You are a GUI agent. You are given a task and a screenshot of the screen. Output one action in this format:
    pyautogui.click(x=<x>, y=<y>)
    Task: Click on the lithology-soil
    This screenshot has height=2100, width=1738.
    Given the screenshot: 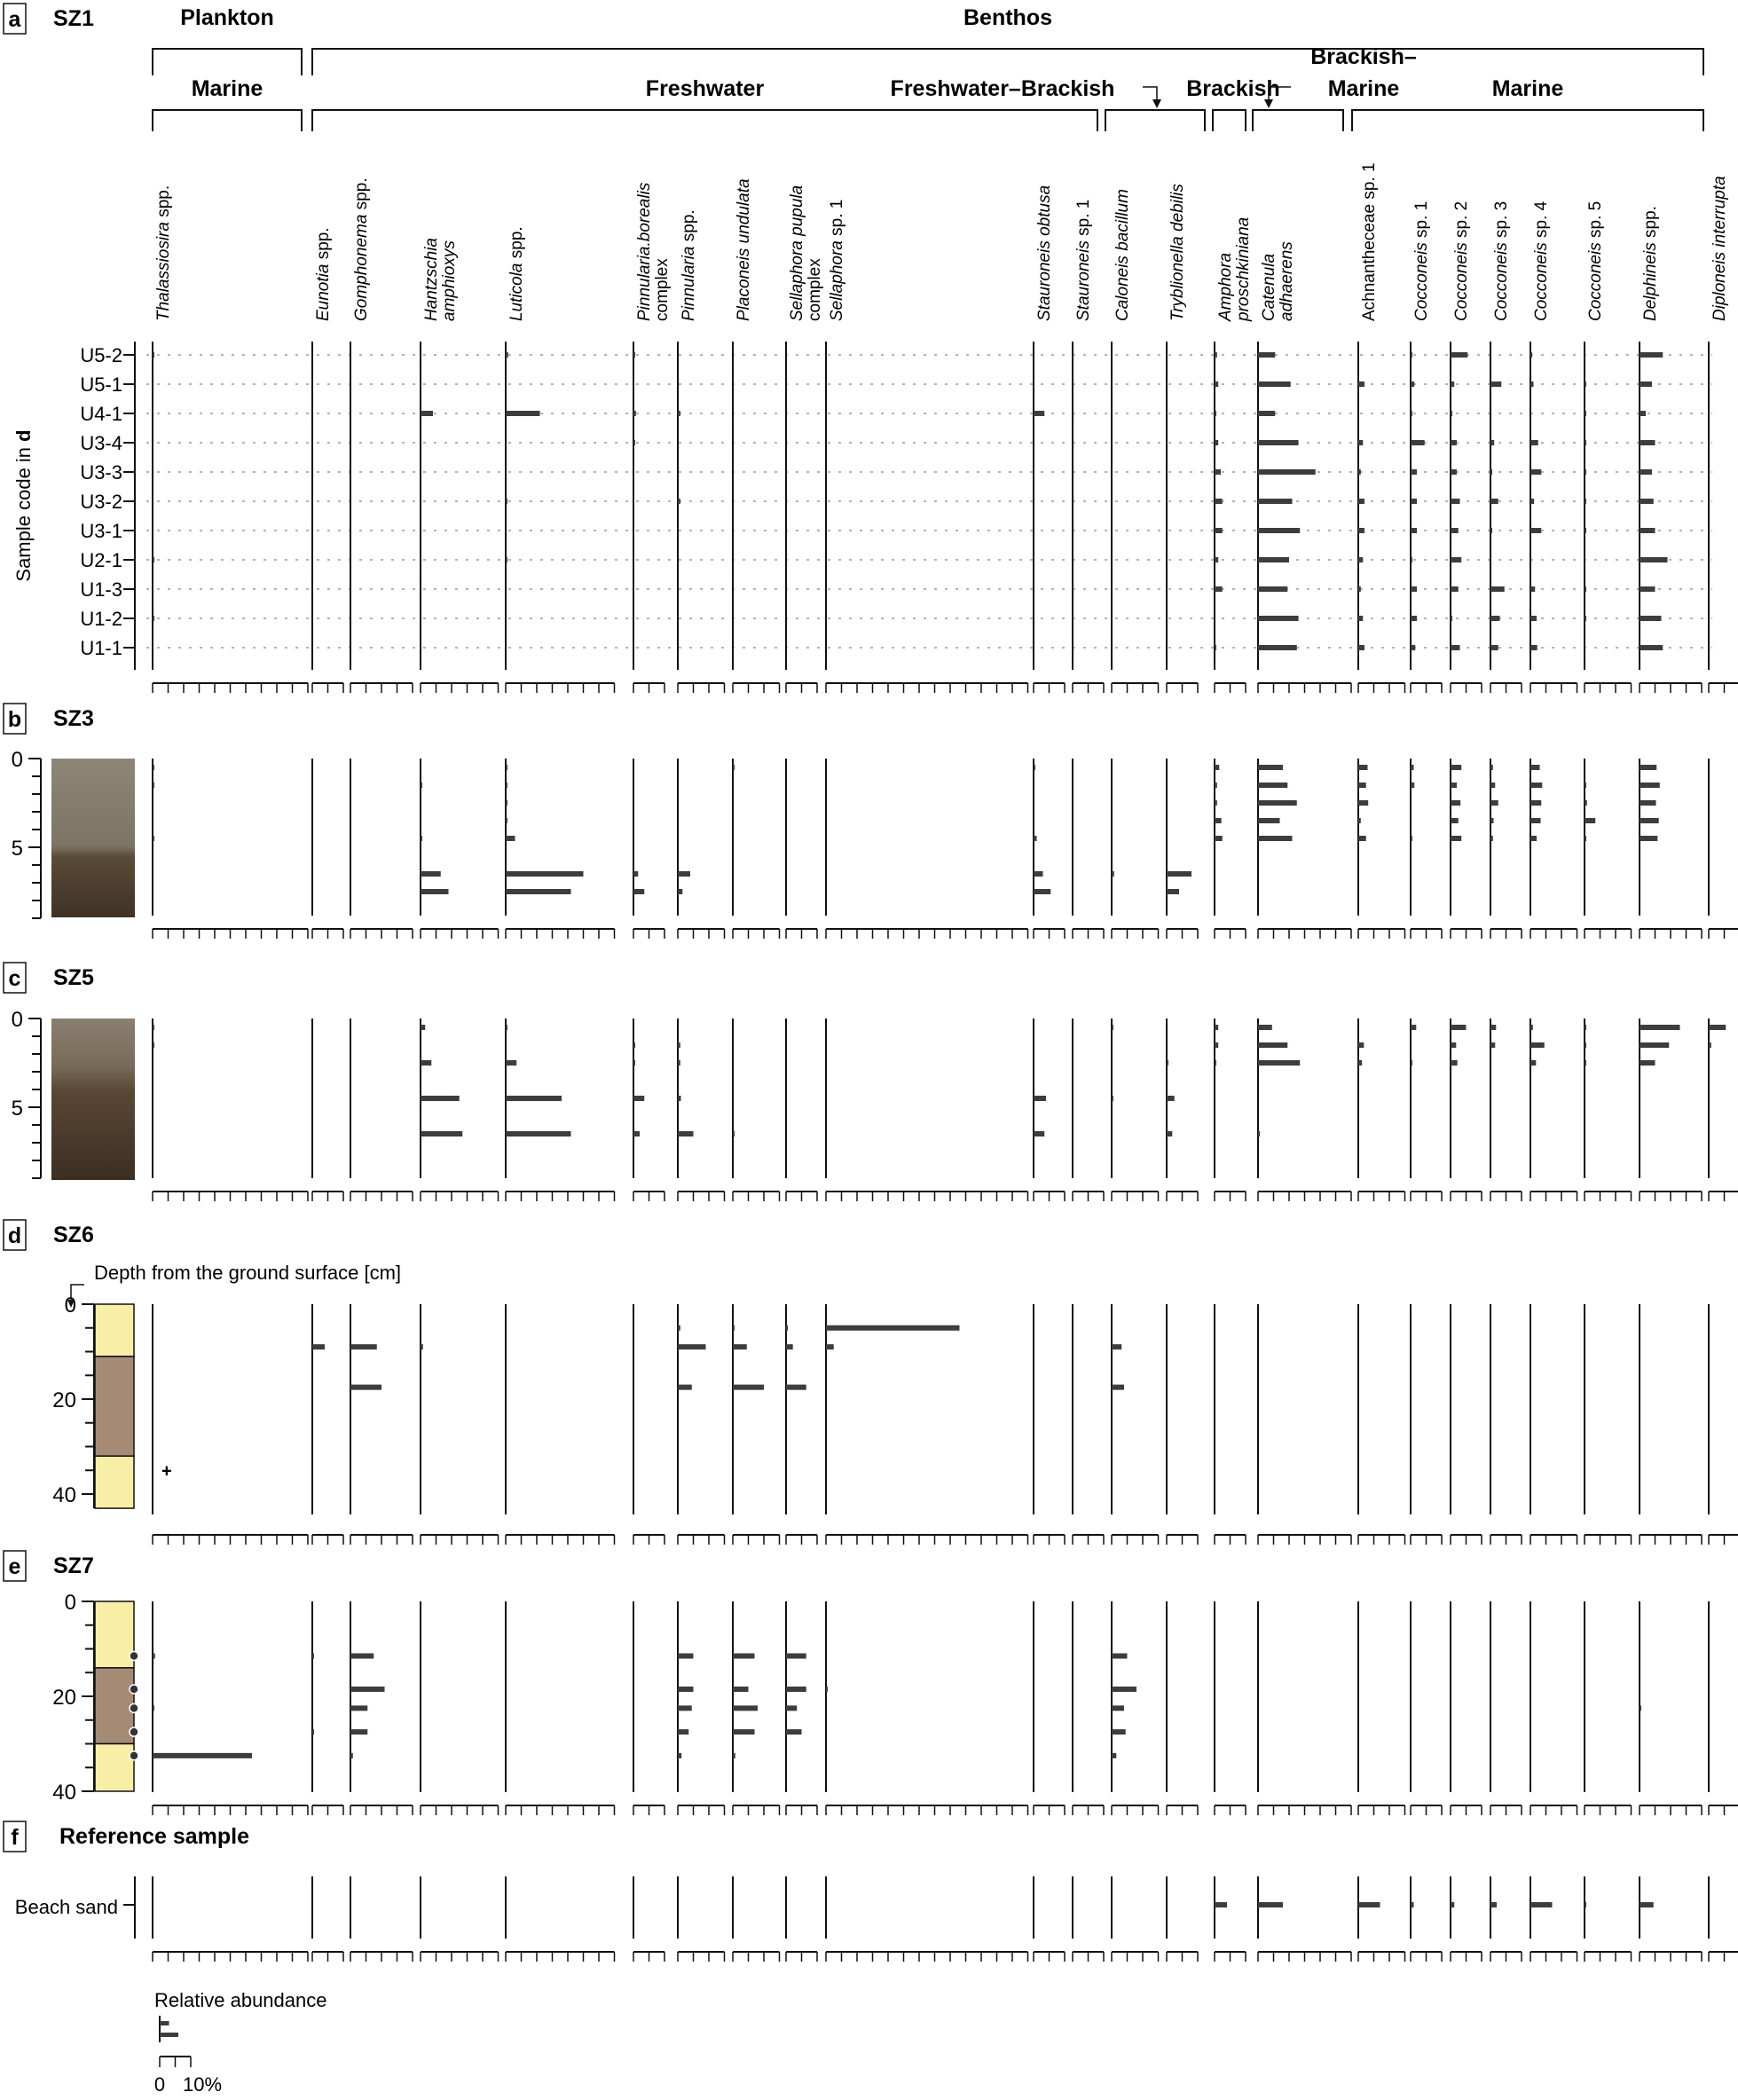 What is the action you would take?
    pyautogui.click(x=114, y=1706)
    